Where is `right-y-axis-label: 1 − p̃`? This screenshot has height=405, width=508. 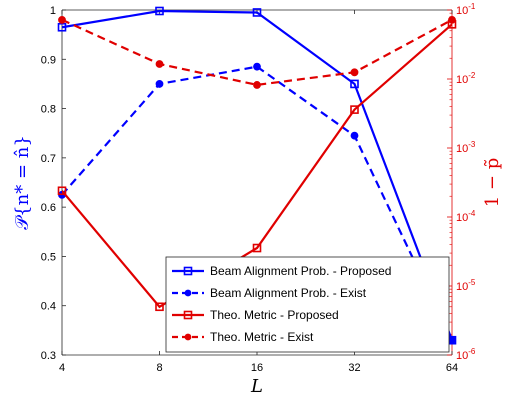 right-y-axis-label: 1 − p̃ is located at coordinates (492, 183).